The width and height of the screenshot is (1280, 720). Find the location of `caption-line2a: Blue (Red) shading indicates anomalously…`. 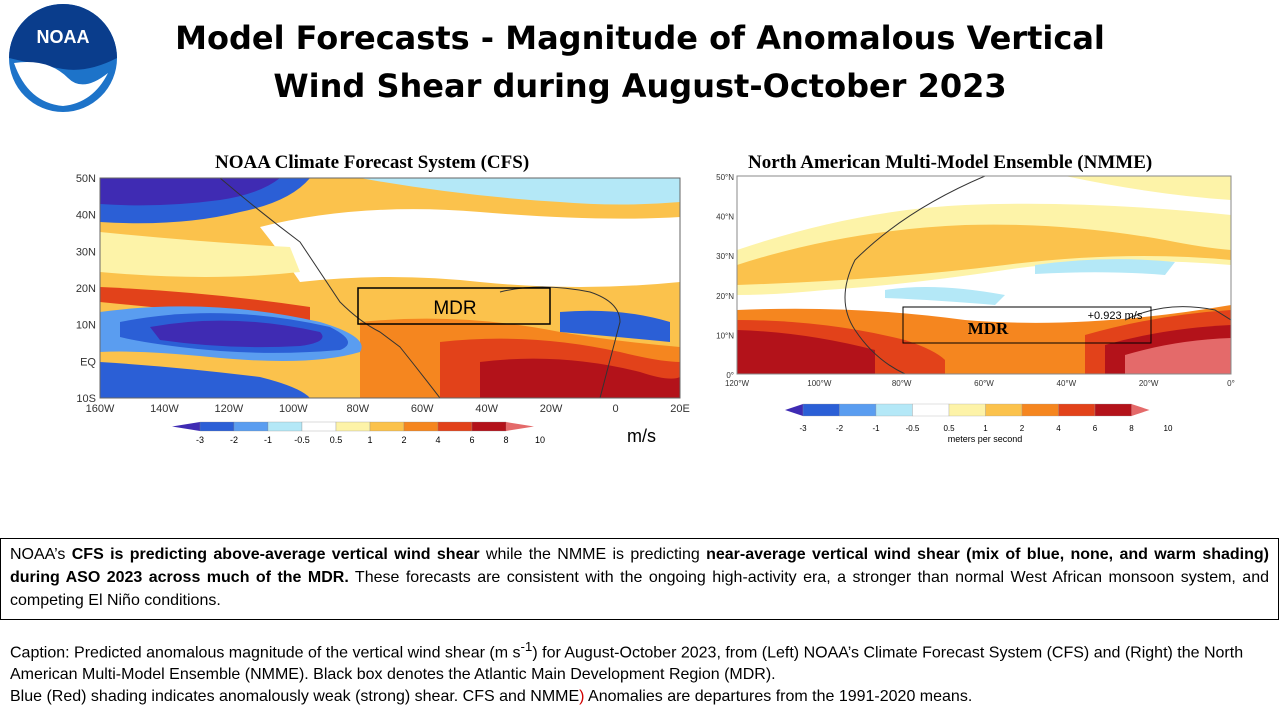

caption-line2a: Blue (Red) shading indicates anomalously… is located at coordinates (295, 697).